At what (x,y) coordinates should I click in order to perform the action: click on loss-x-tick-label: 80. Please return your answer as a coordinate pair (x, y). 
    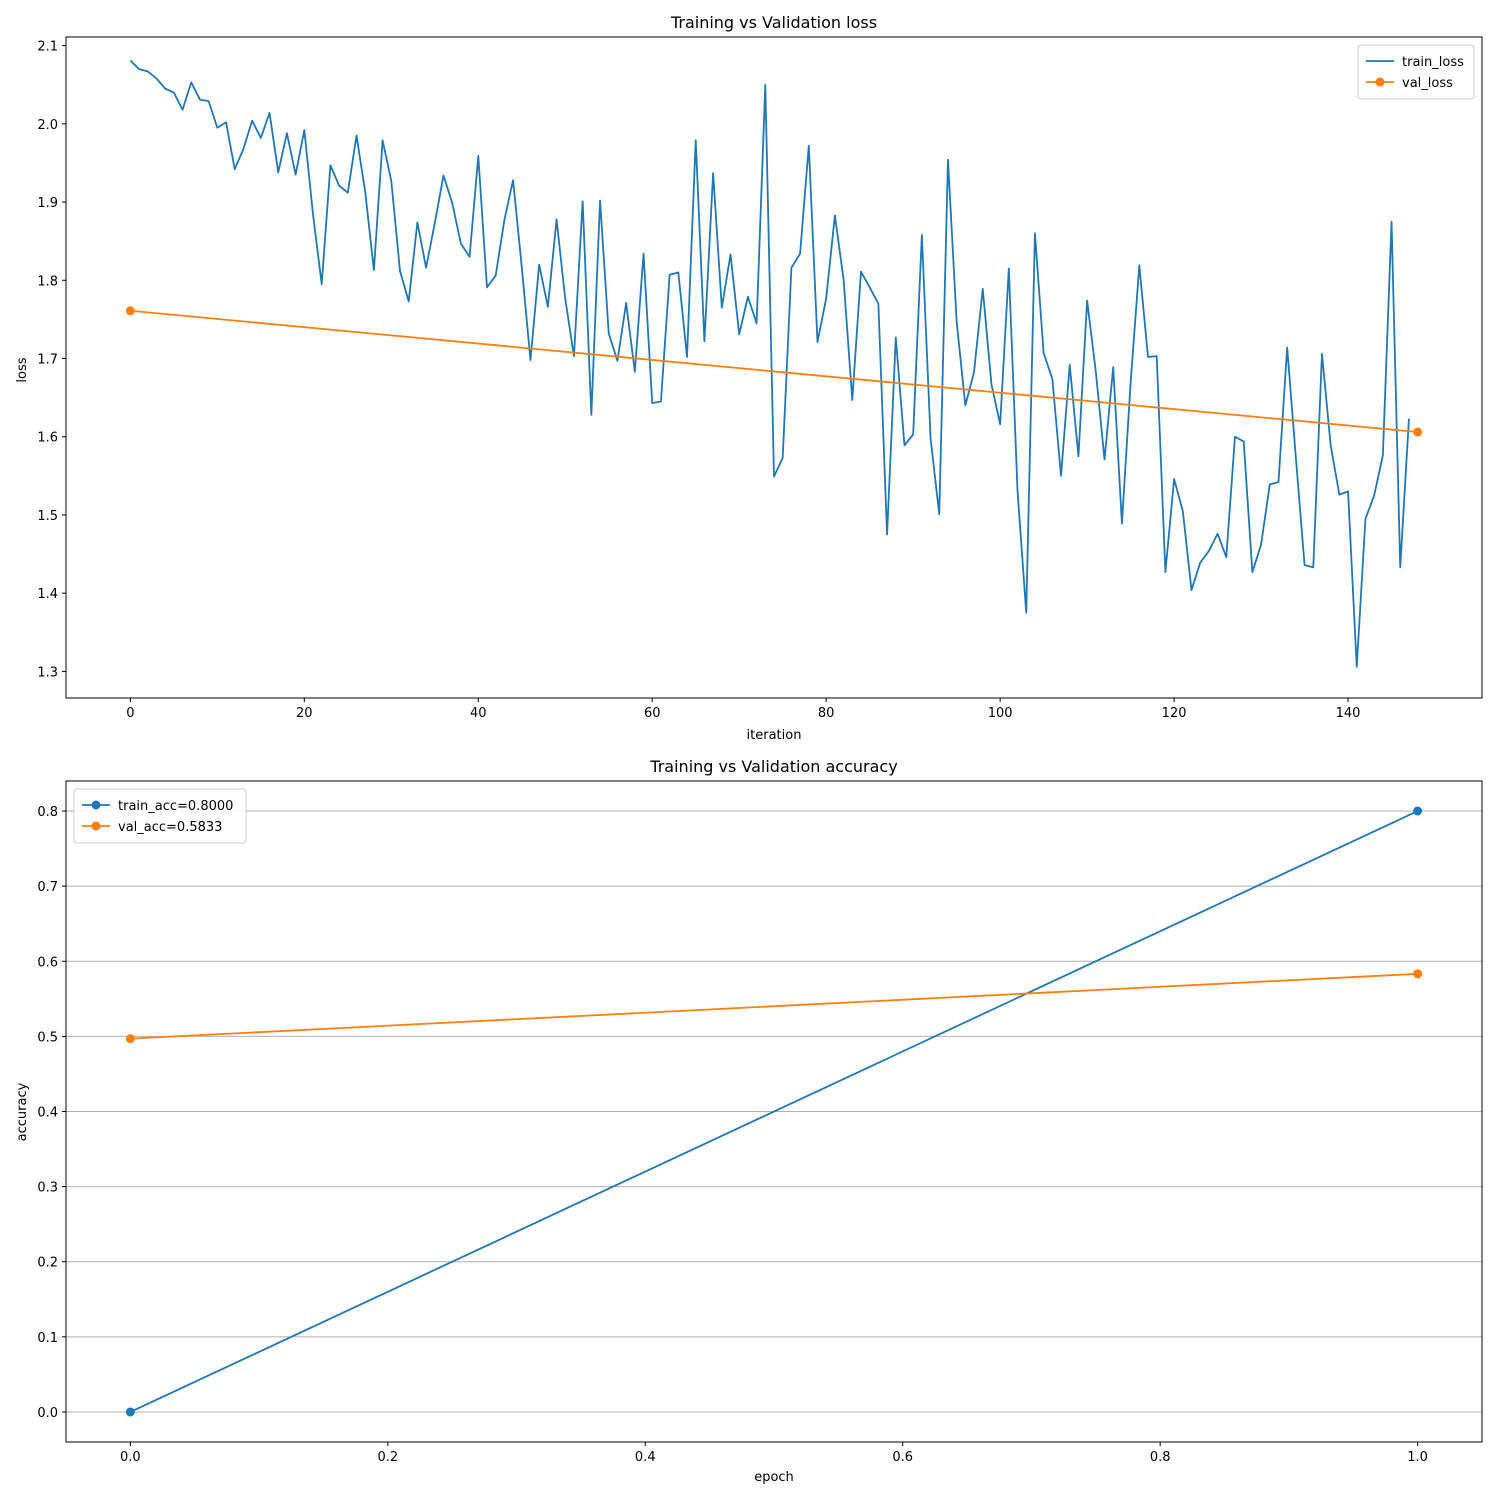
    Looking at the image, I should click on (826, 713).